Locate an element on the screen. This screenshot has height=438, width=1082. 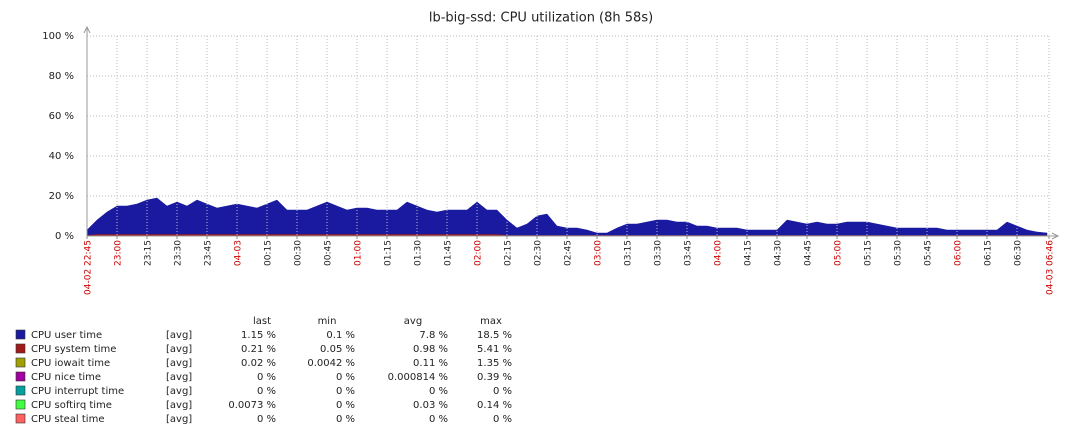
x-tick-label: 01:30 is located at coordinates (419, 253).